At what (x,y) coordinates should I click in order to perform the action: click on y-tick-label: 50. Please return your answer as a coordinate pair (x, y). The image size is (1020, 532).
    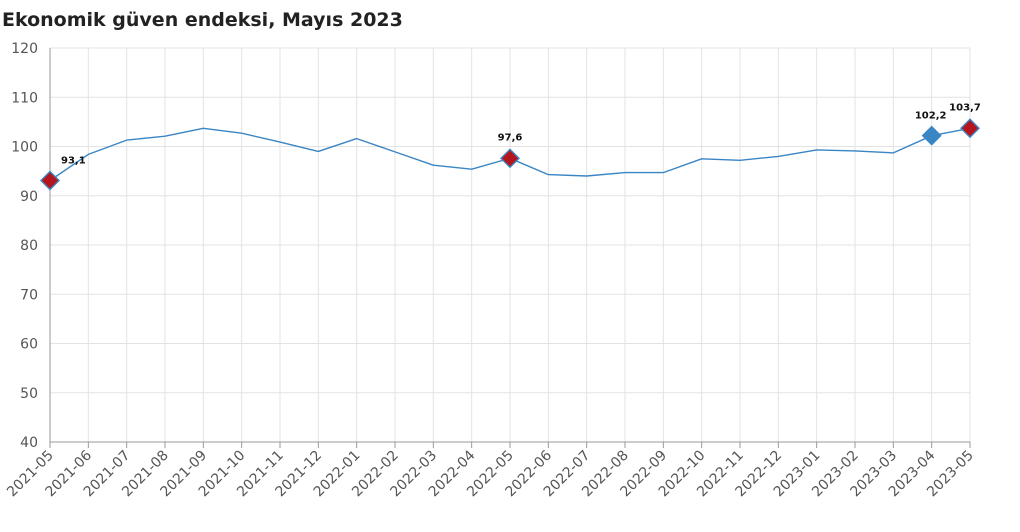
    Looking at the image, I should click on (29, 394).